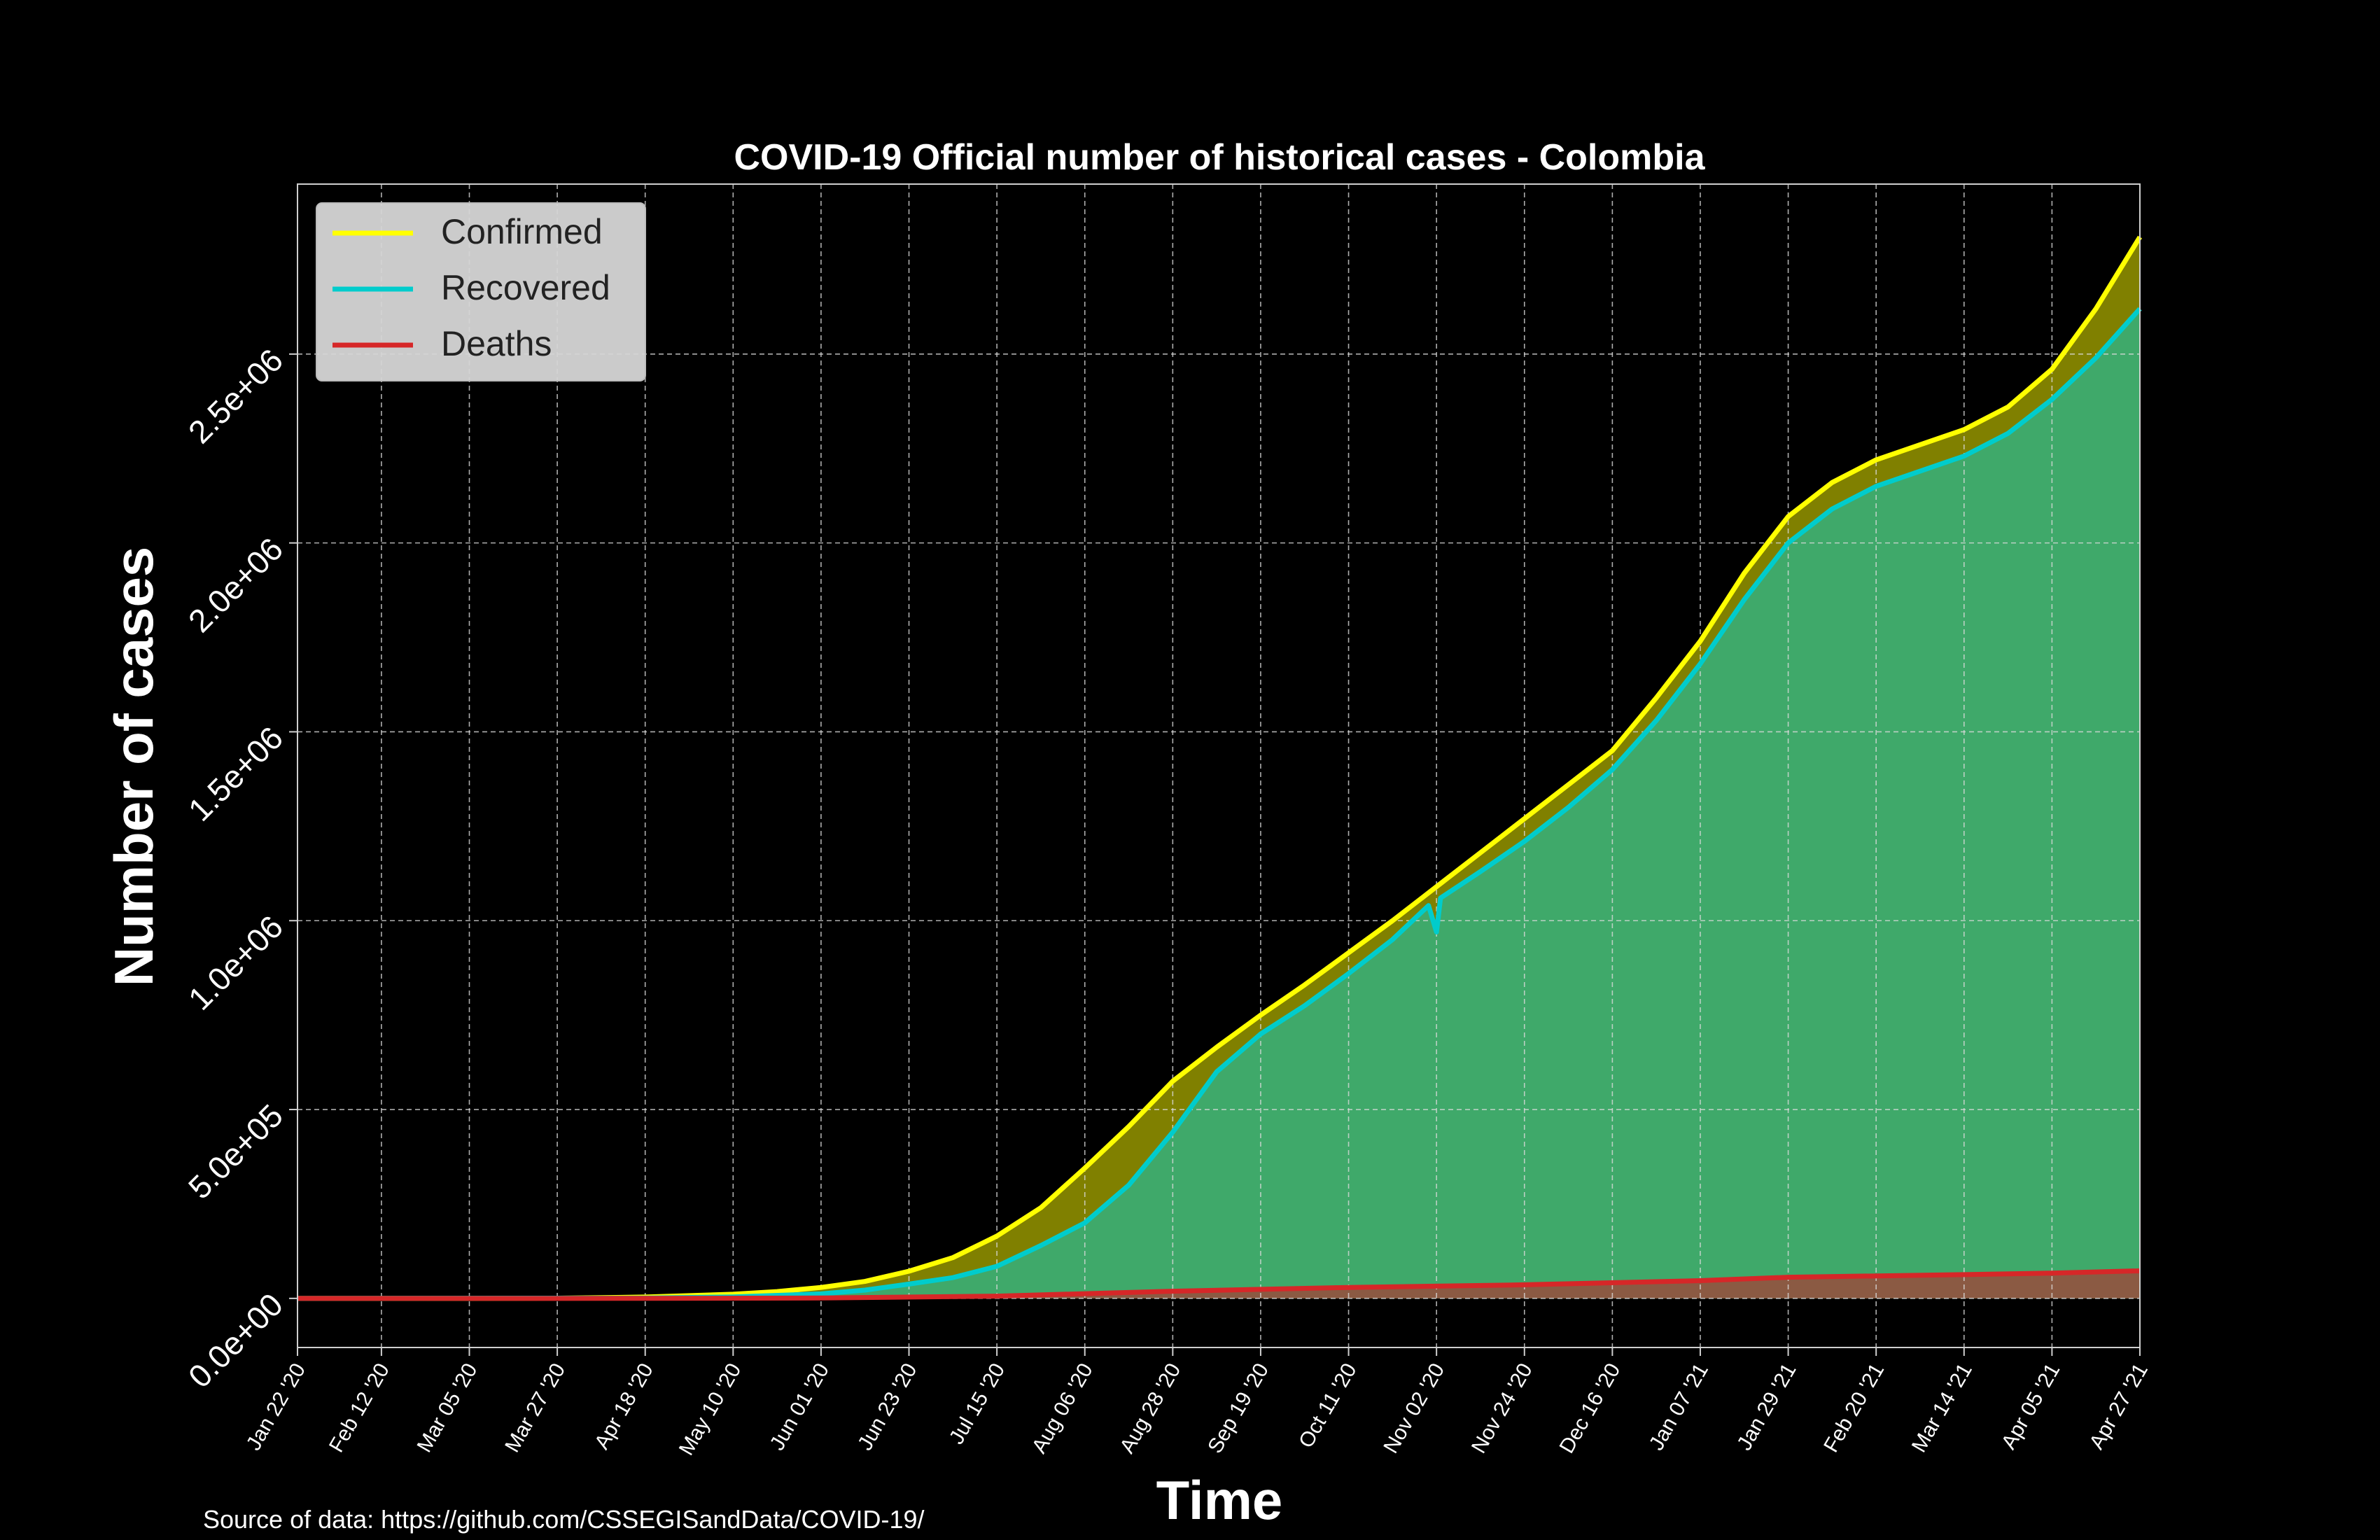  Describe the element at coordinates (525, 287) in the screenshot. I see `legend-label-recovered: Recovered` at that location.